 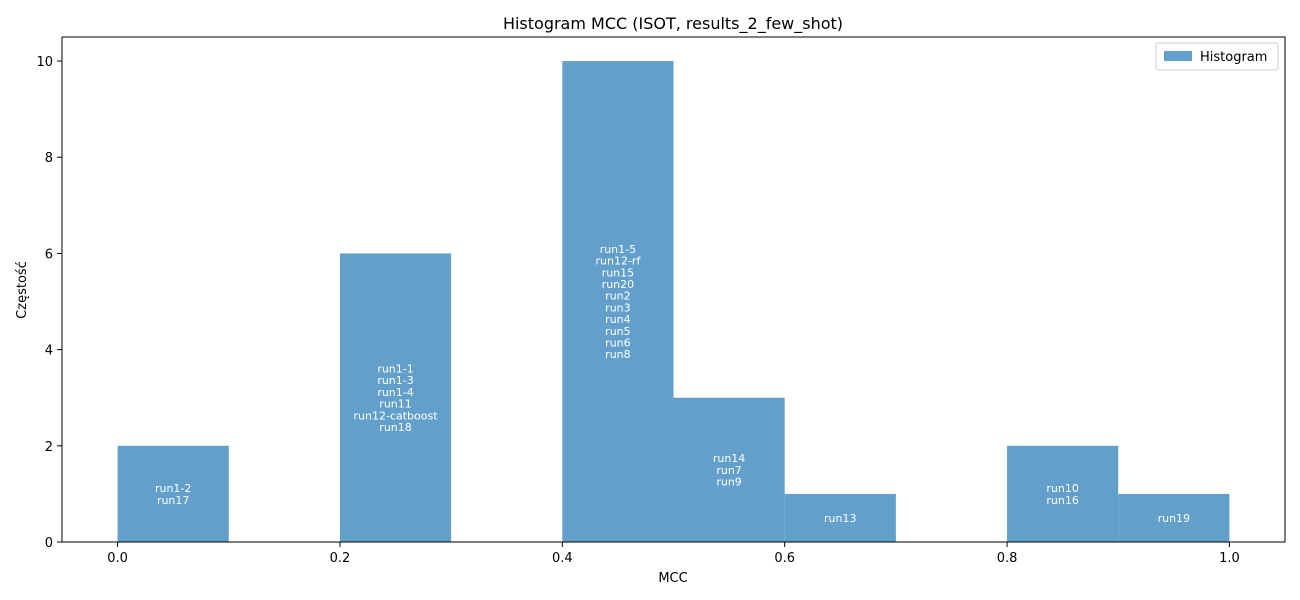 I want to click on x-tick-label: 1.0, so click(x=1229, y=558).